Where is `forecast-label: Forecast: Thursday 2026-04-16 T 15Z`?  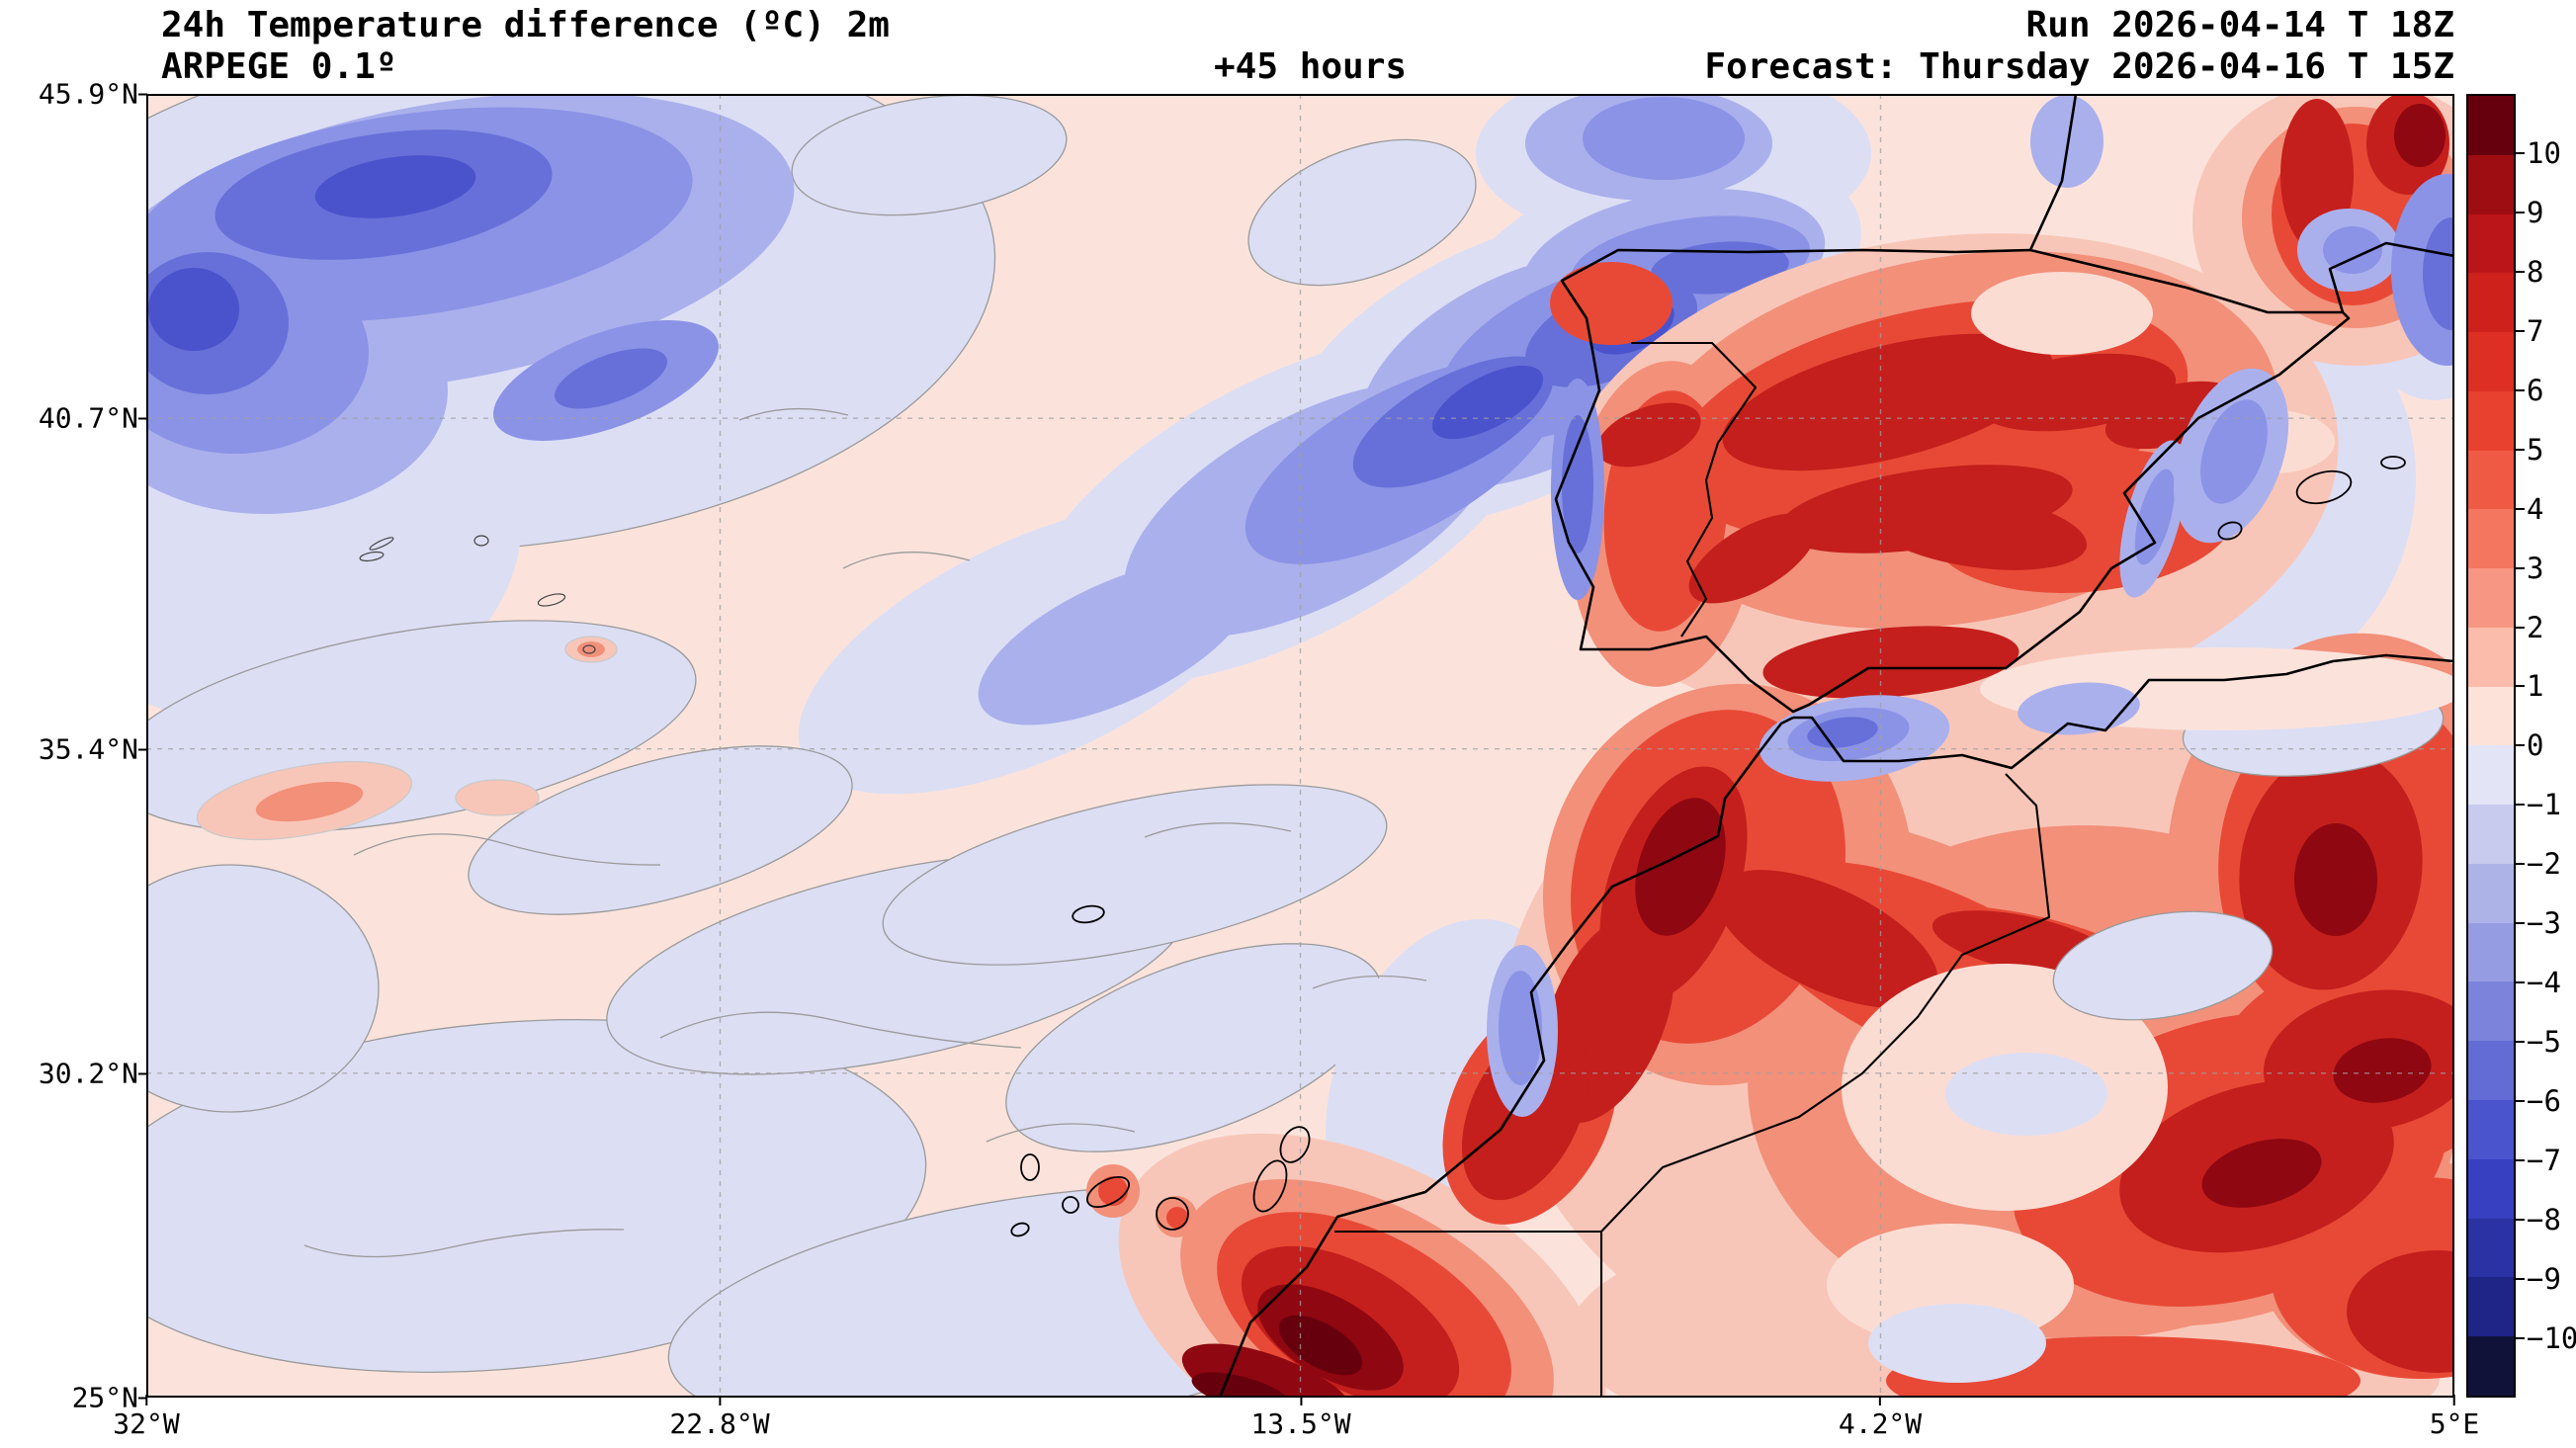 forecast-label: Forecast: Thursday 2026-04-16 T 15Z is located at coordinates (2079, 66).